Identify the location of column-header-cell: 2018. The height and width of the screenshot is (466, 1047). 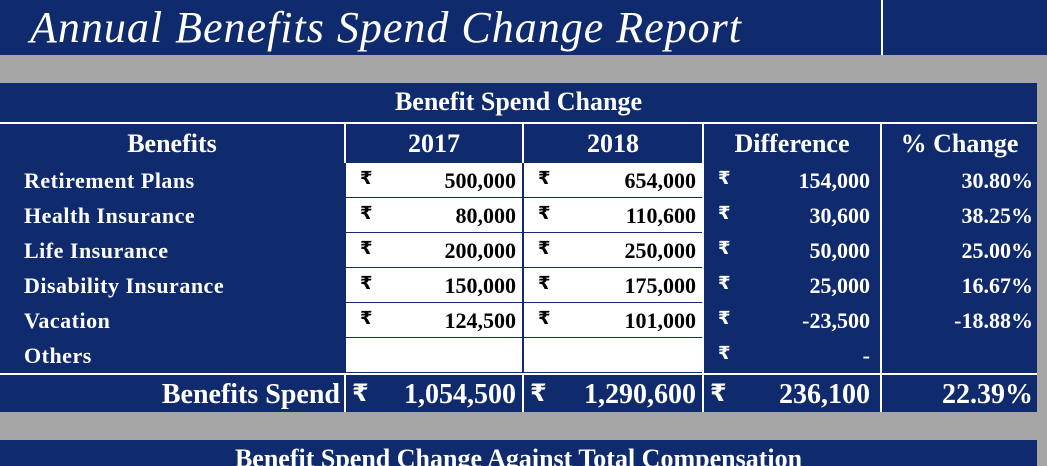
(612, 142).